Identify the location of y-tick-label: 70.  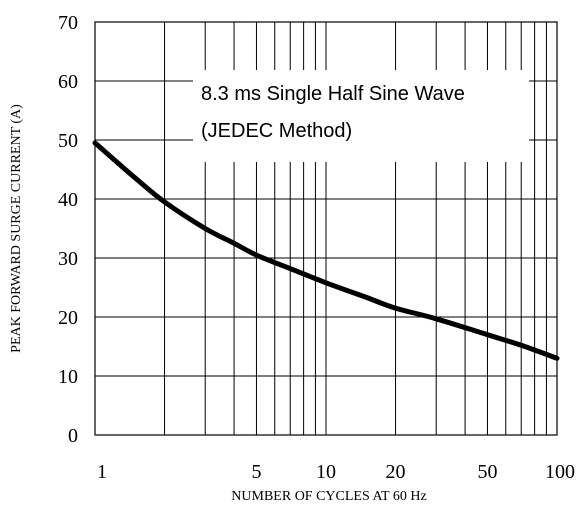
(68, 23).